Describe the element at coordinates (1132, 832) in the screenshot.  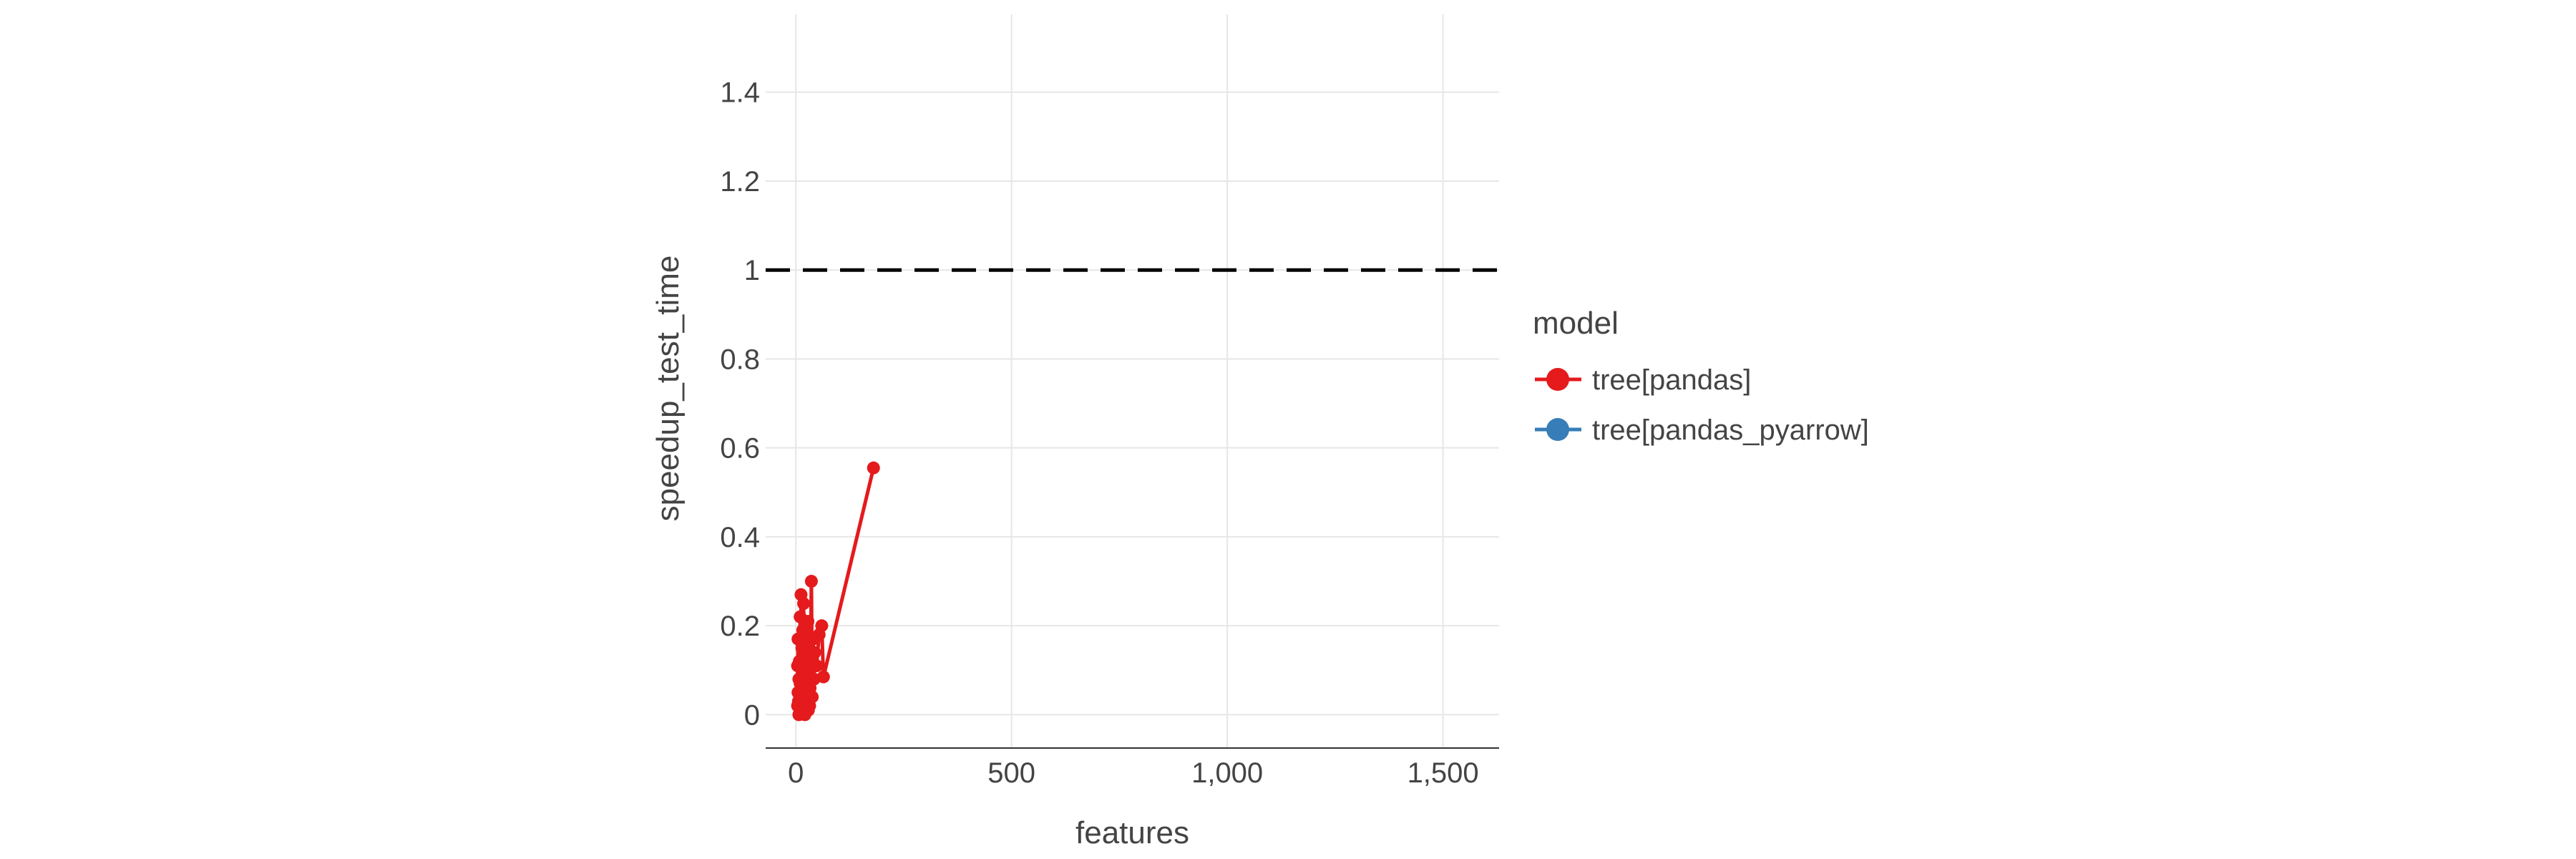
I see `x-axis-title: features` at that location.